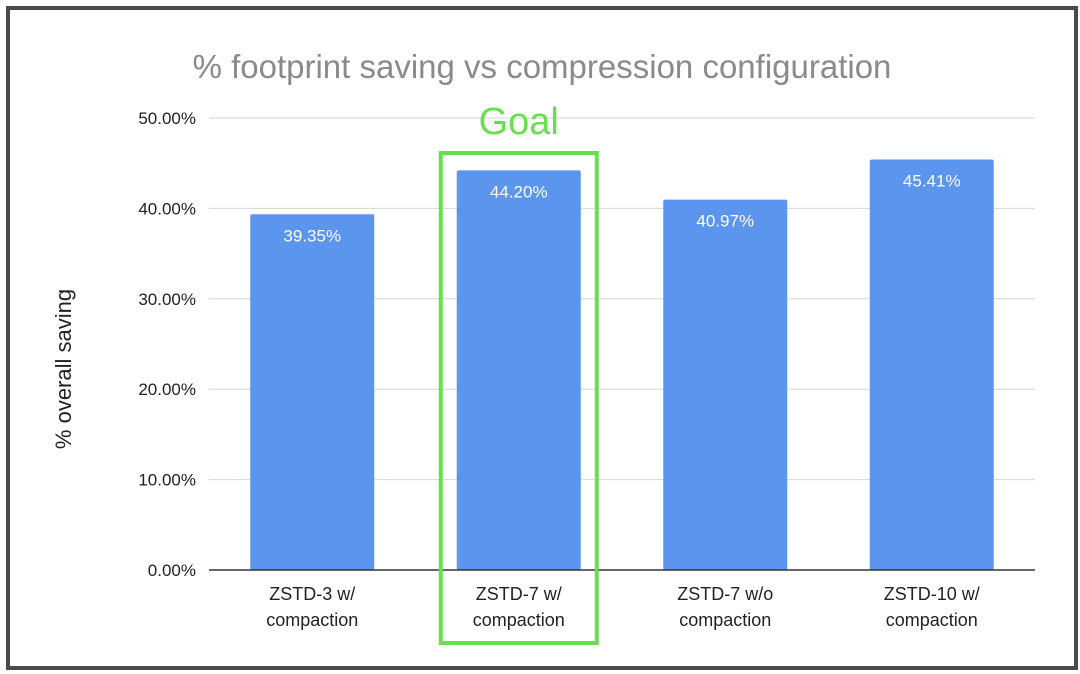 This screenshot has width=1080, height=674. I want to click on x-tick-label: ZSTD-7 w/, so click(519, 594).